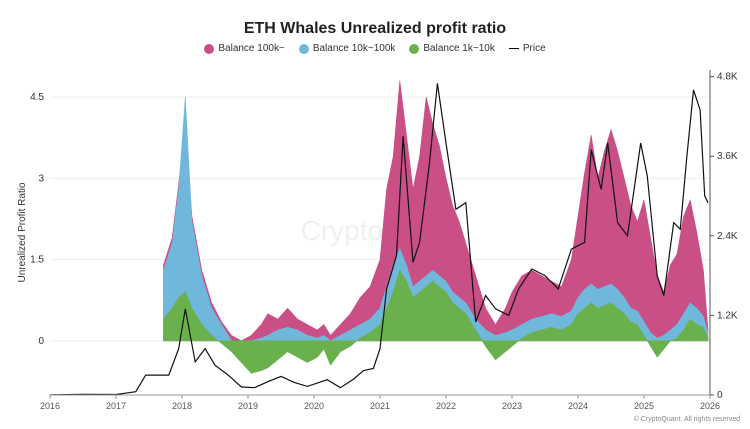 Image resolution: width=750 pixels, height=429 pixels. What do you see at coordinates (41, 178) in the screenshot?
I see `left-tick-label: 3` at bounding box center [41, 178].